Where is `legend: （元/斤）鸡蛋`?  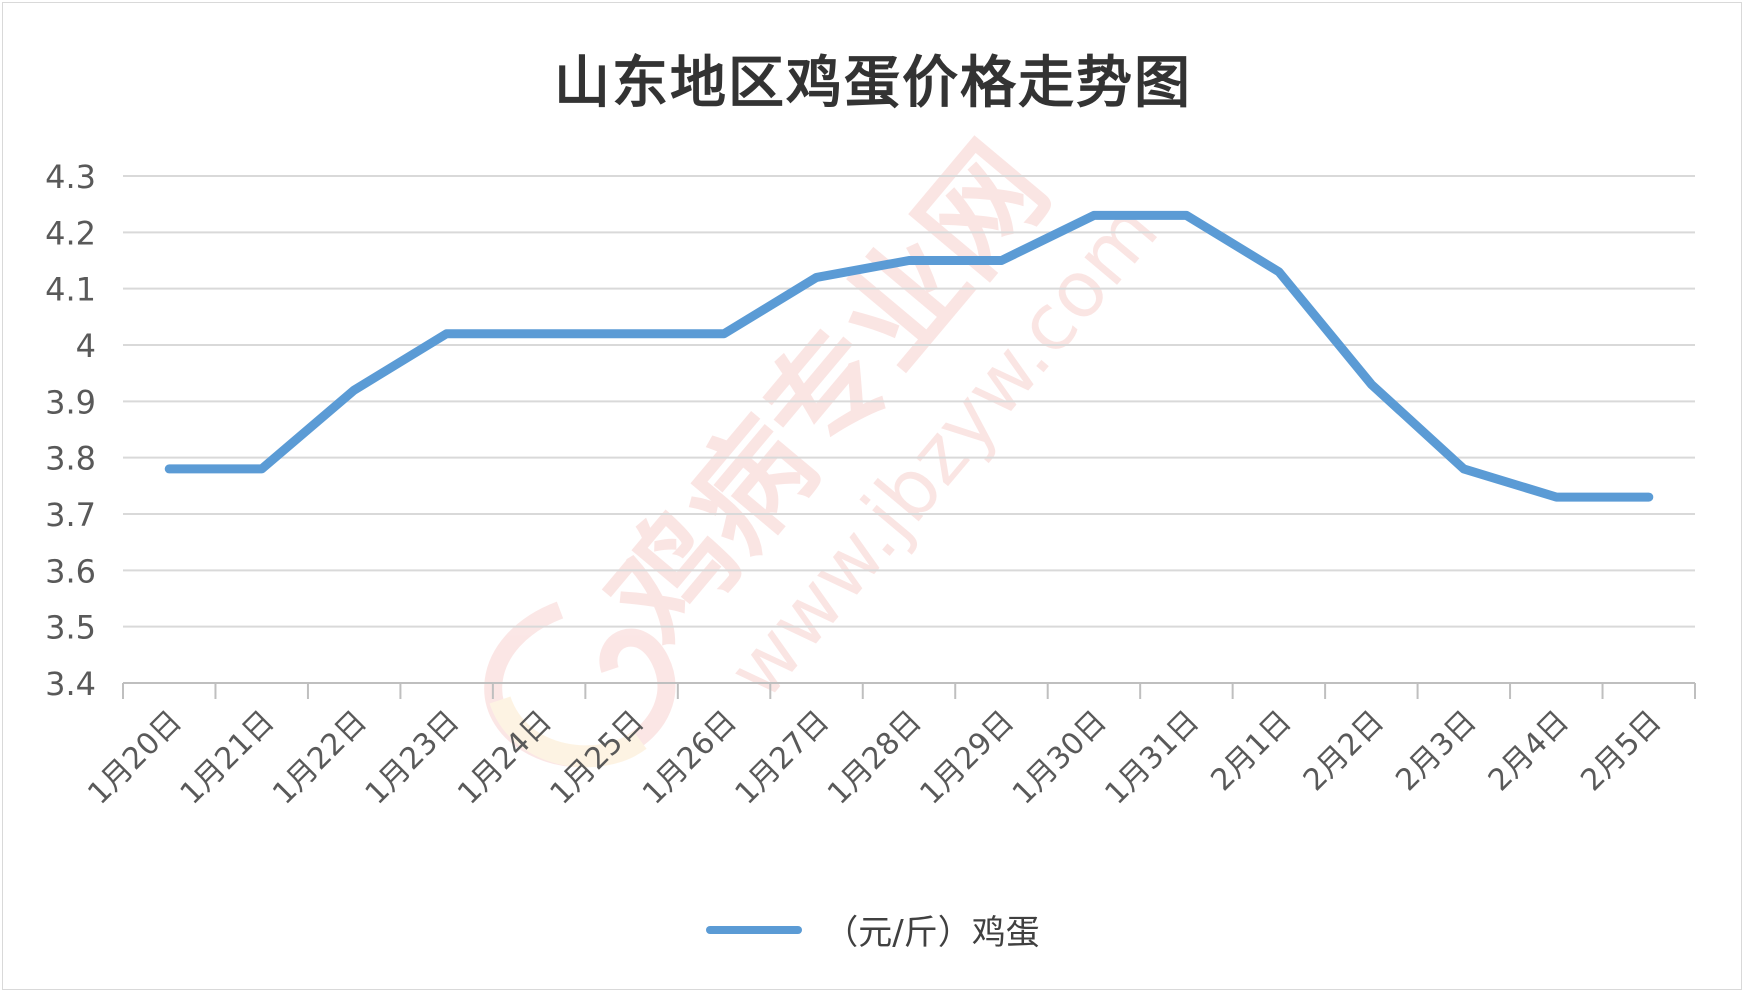
legend: （元/斤）鸡蛋 is located at coordinates (873, 929).